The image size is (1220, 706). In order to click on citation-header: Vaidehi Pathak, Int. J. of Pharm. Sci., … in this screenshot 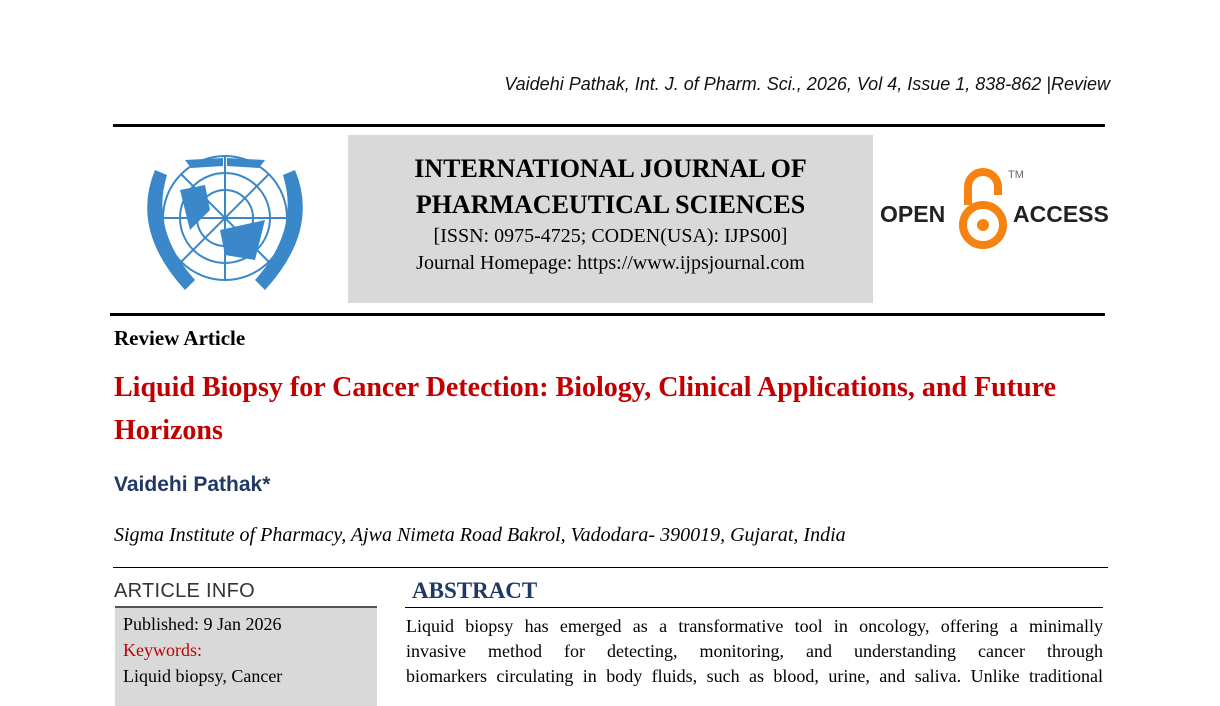, I will do `click(807, 84)`.